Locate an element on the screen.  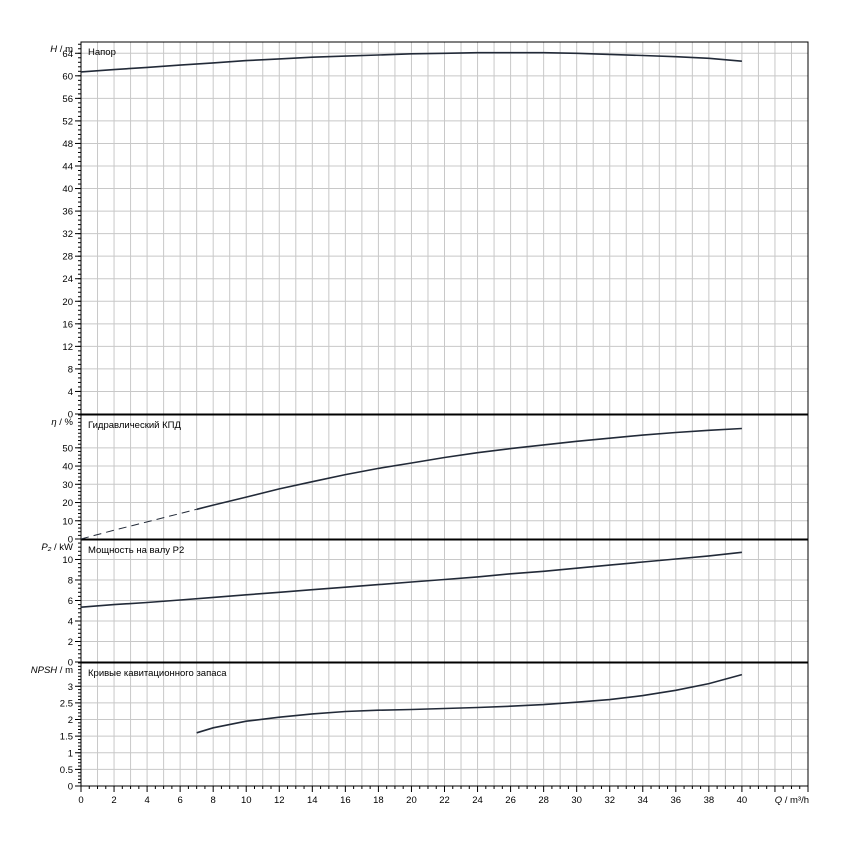
y-tick-label: 48 is located at coordinates (67, 144).